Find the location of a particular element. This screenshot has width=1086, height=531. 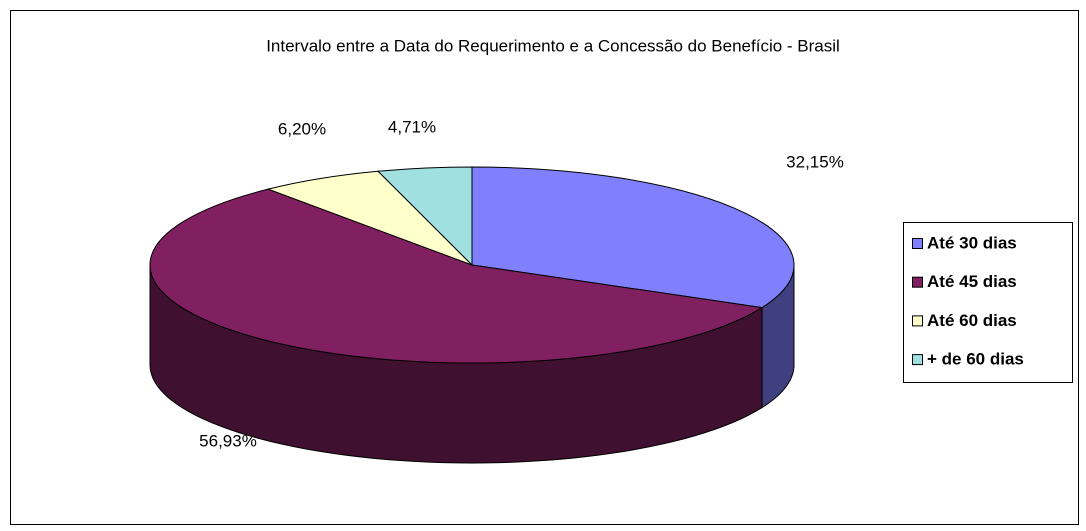

legend is located at coordinates (988, 302).